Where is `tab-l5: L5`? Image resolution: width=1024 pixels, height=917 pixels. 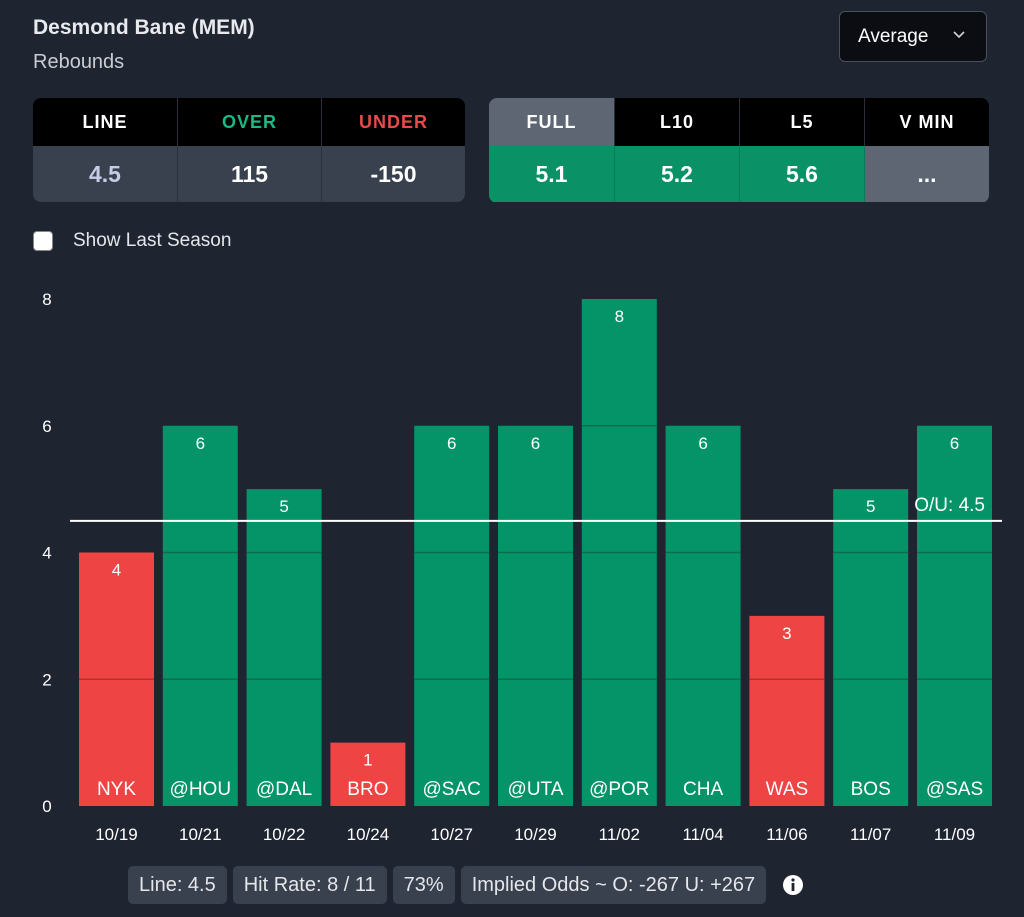 tab-l5: L5 is located at coordinates (801, 122).